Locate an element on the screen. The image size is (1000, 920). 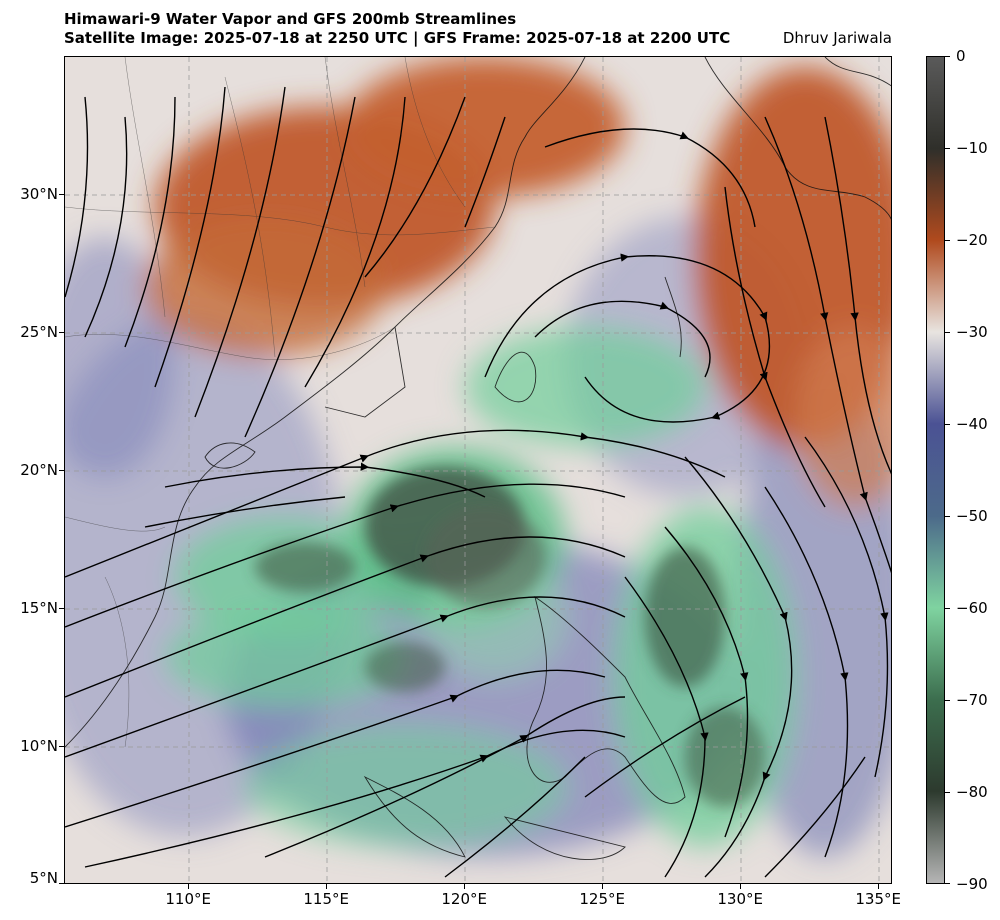
lat-tick-label: 10°N is located at coordinates (39, 746).